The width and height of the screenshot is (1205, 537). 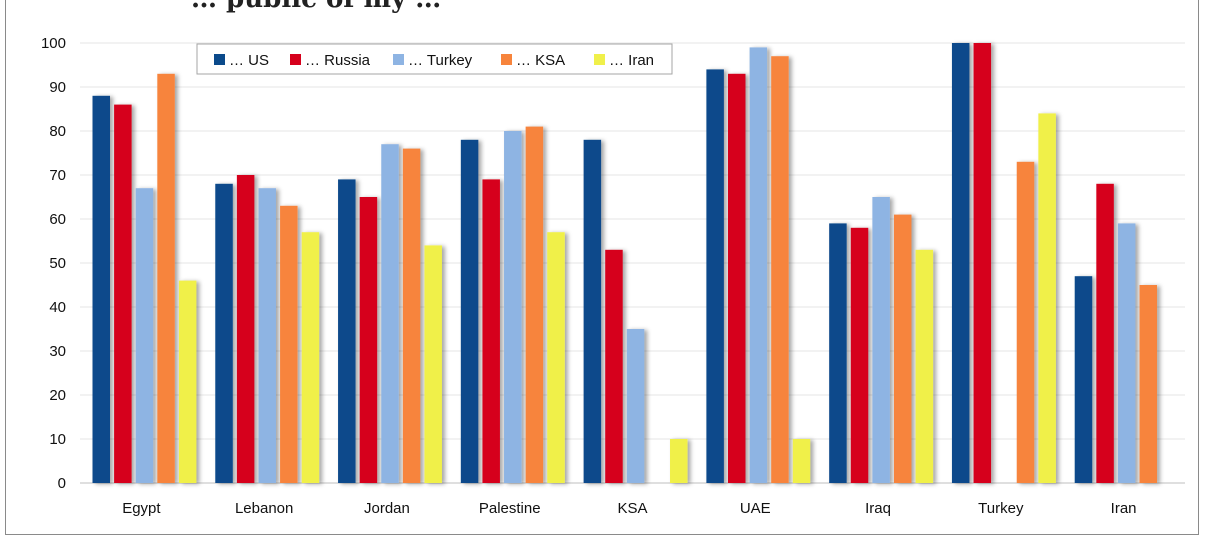 I want to click on y-axis-ticks: 0 10 20 30 40 50 60 70 80 90 100, so click(x=53, y=263).